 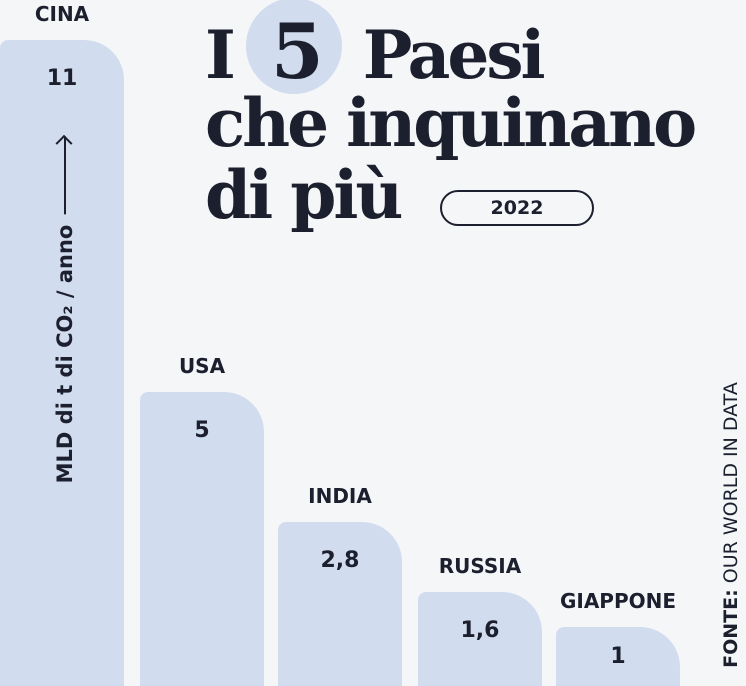 I want to click on category-label: INDIA, so click(x=340, y=495).